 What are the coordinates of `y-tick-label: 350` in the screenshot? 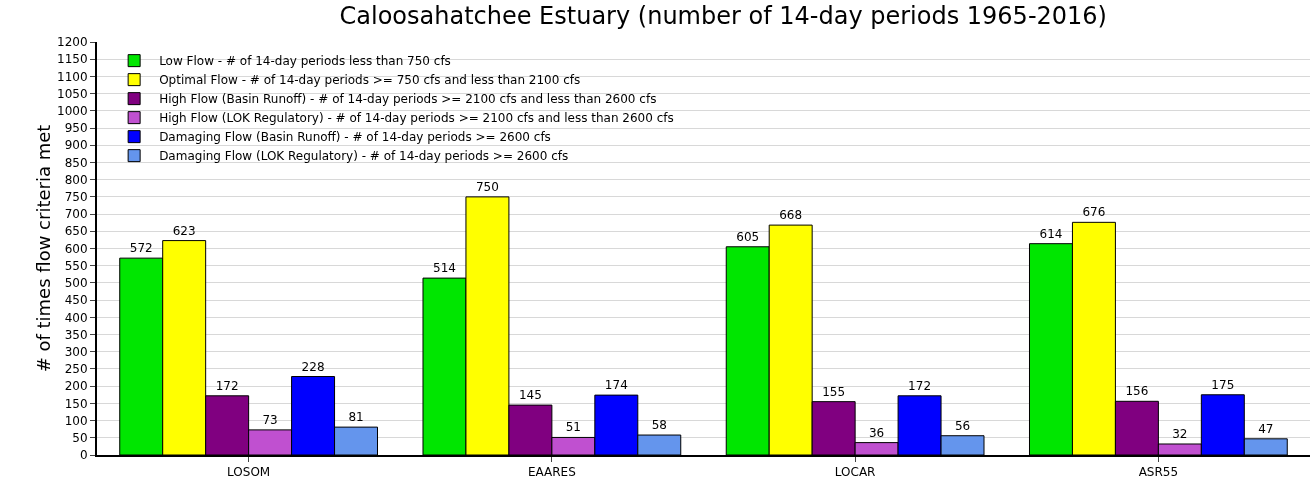 It's located at (76, 334).